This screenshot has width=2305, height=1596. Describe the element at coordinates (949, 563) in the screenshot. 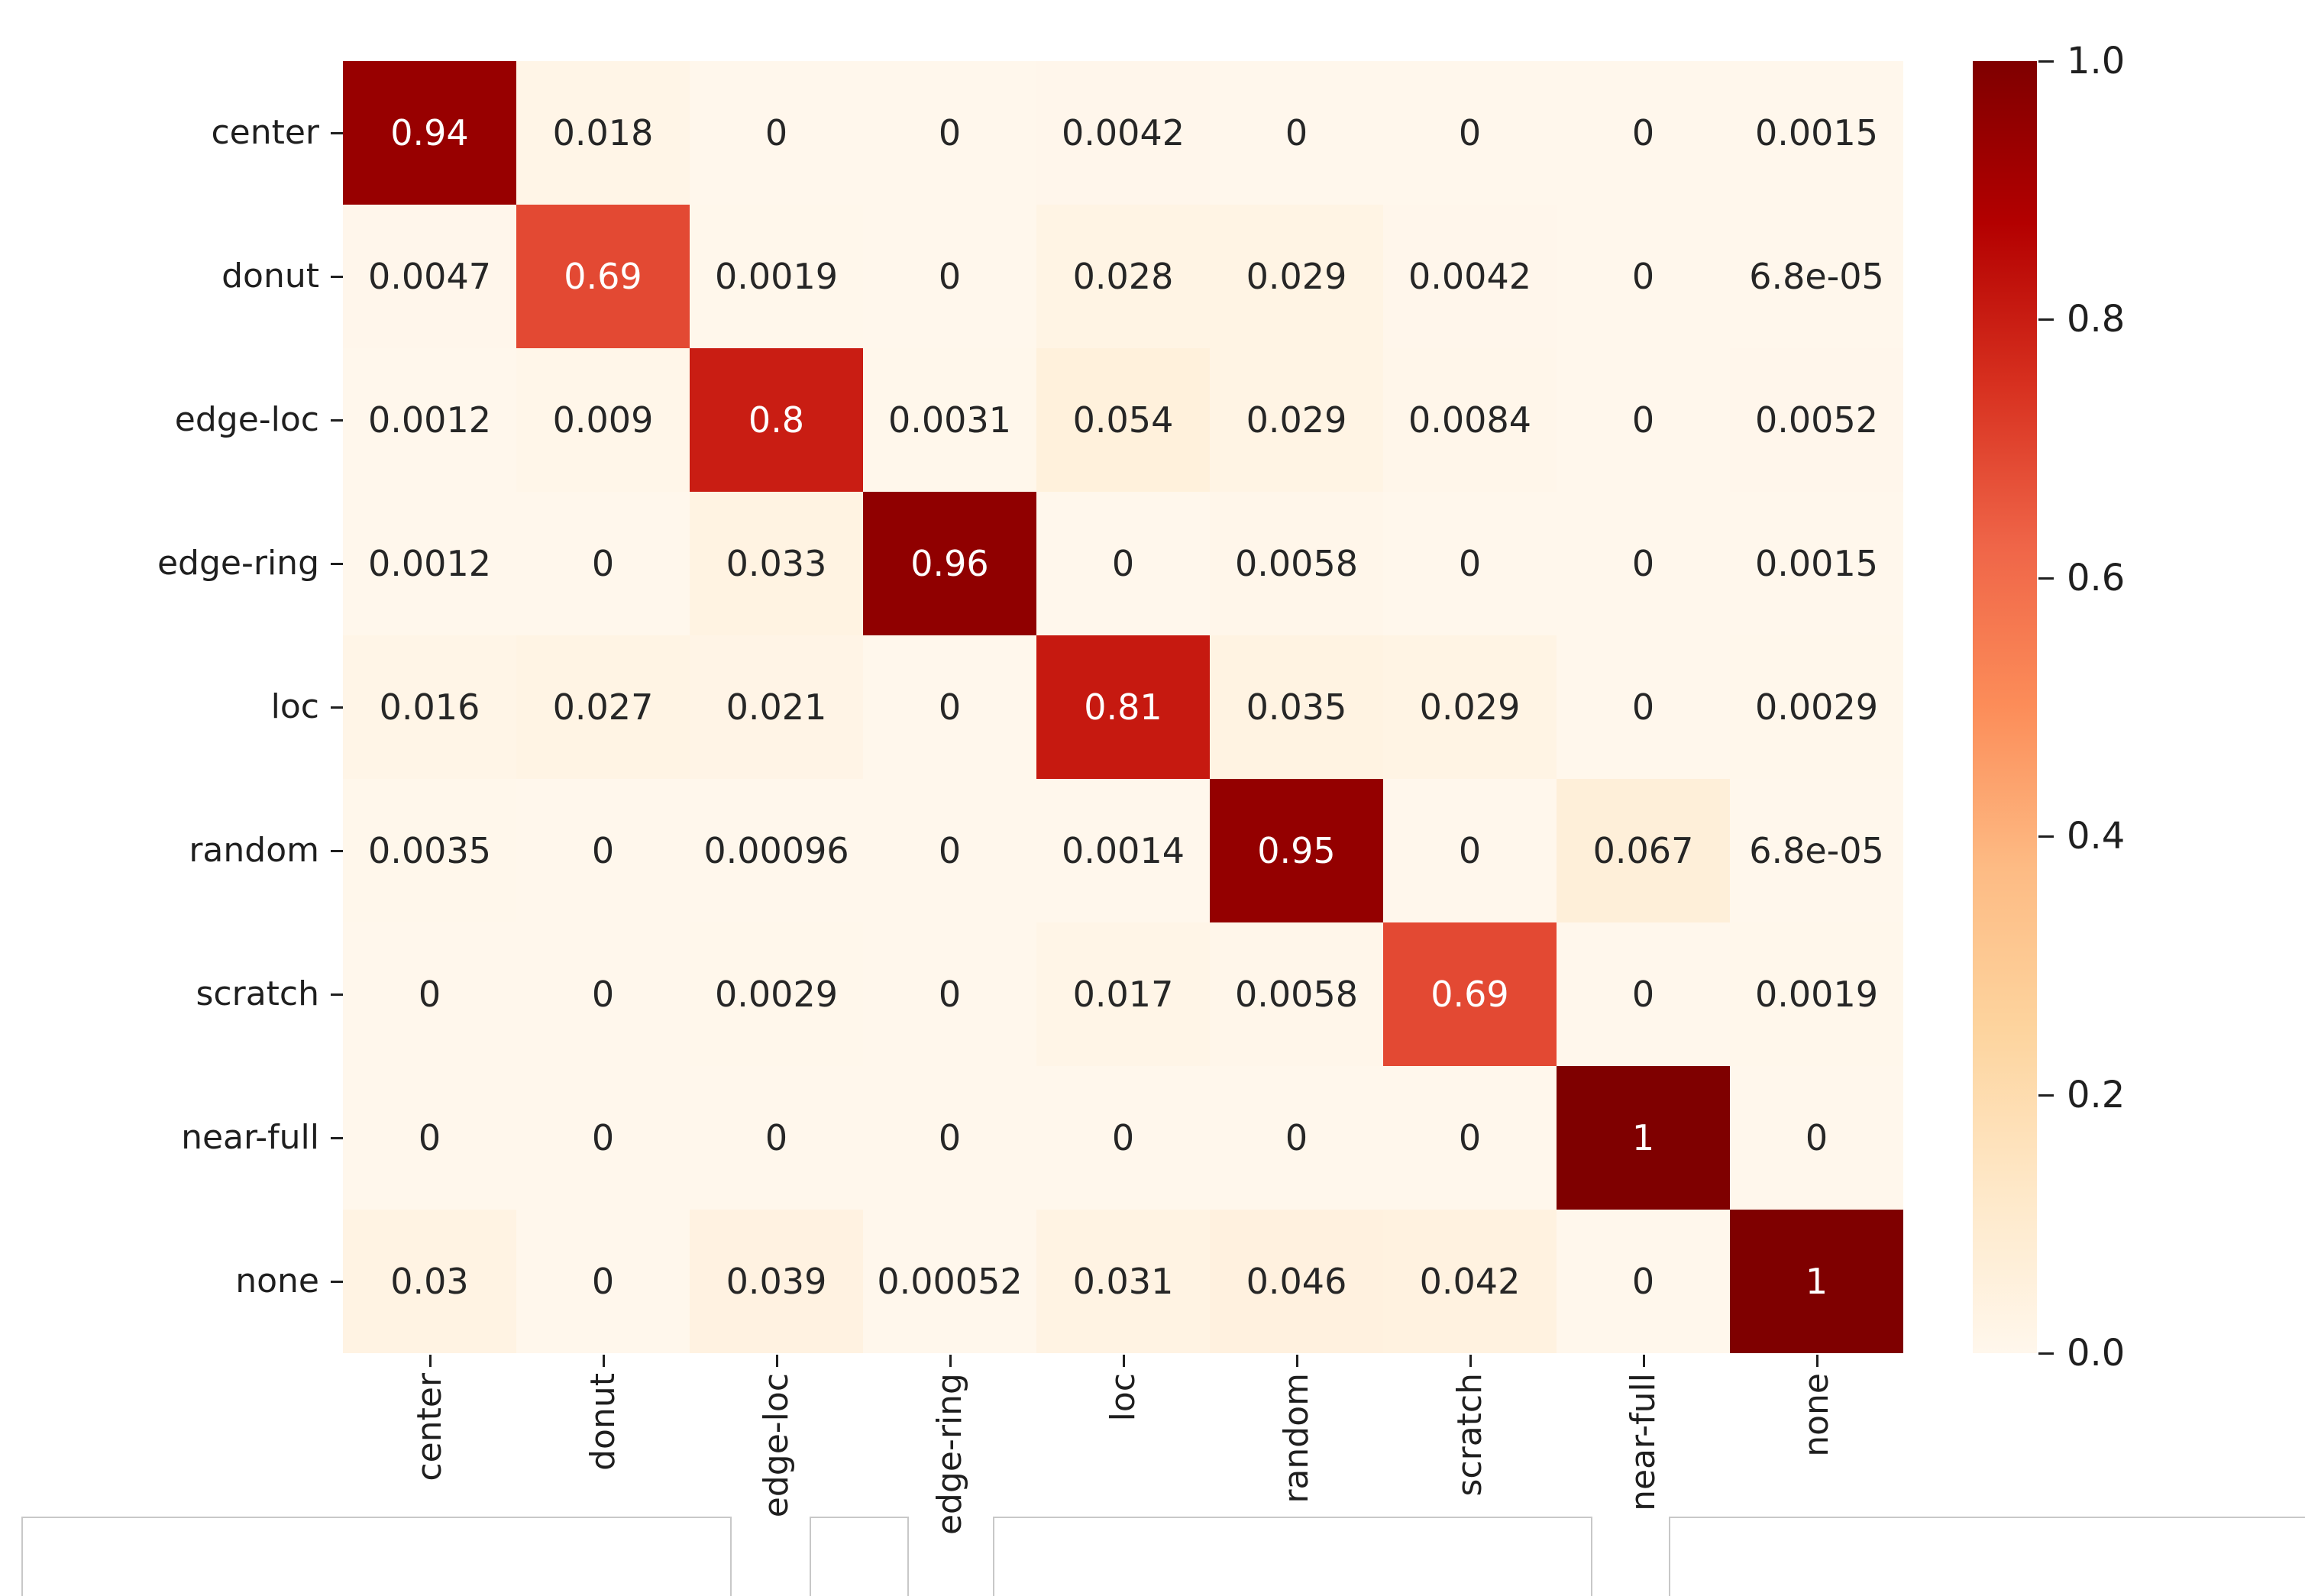

I see `heatmap-cell: 0.96` at that location.